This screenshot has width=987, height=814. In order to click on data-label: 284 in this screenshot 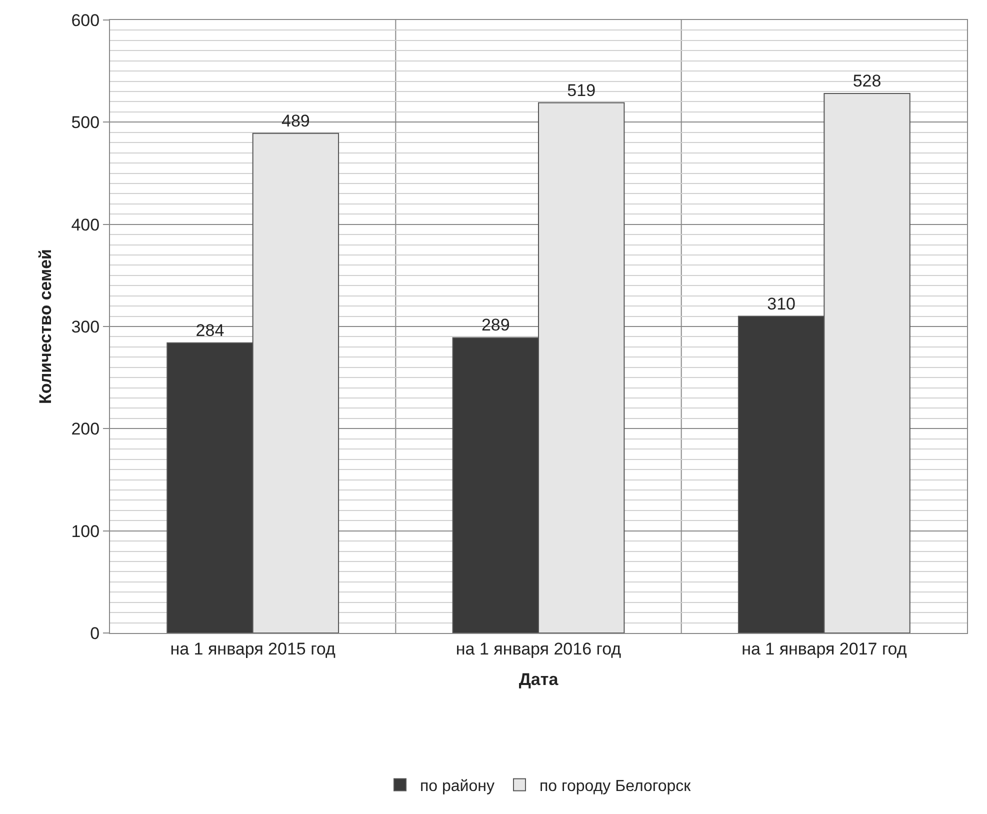, I will do `click(210, 330)`.